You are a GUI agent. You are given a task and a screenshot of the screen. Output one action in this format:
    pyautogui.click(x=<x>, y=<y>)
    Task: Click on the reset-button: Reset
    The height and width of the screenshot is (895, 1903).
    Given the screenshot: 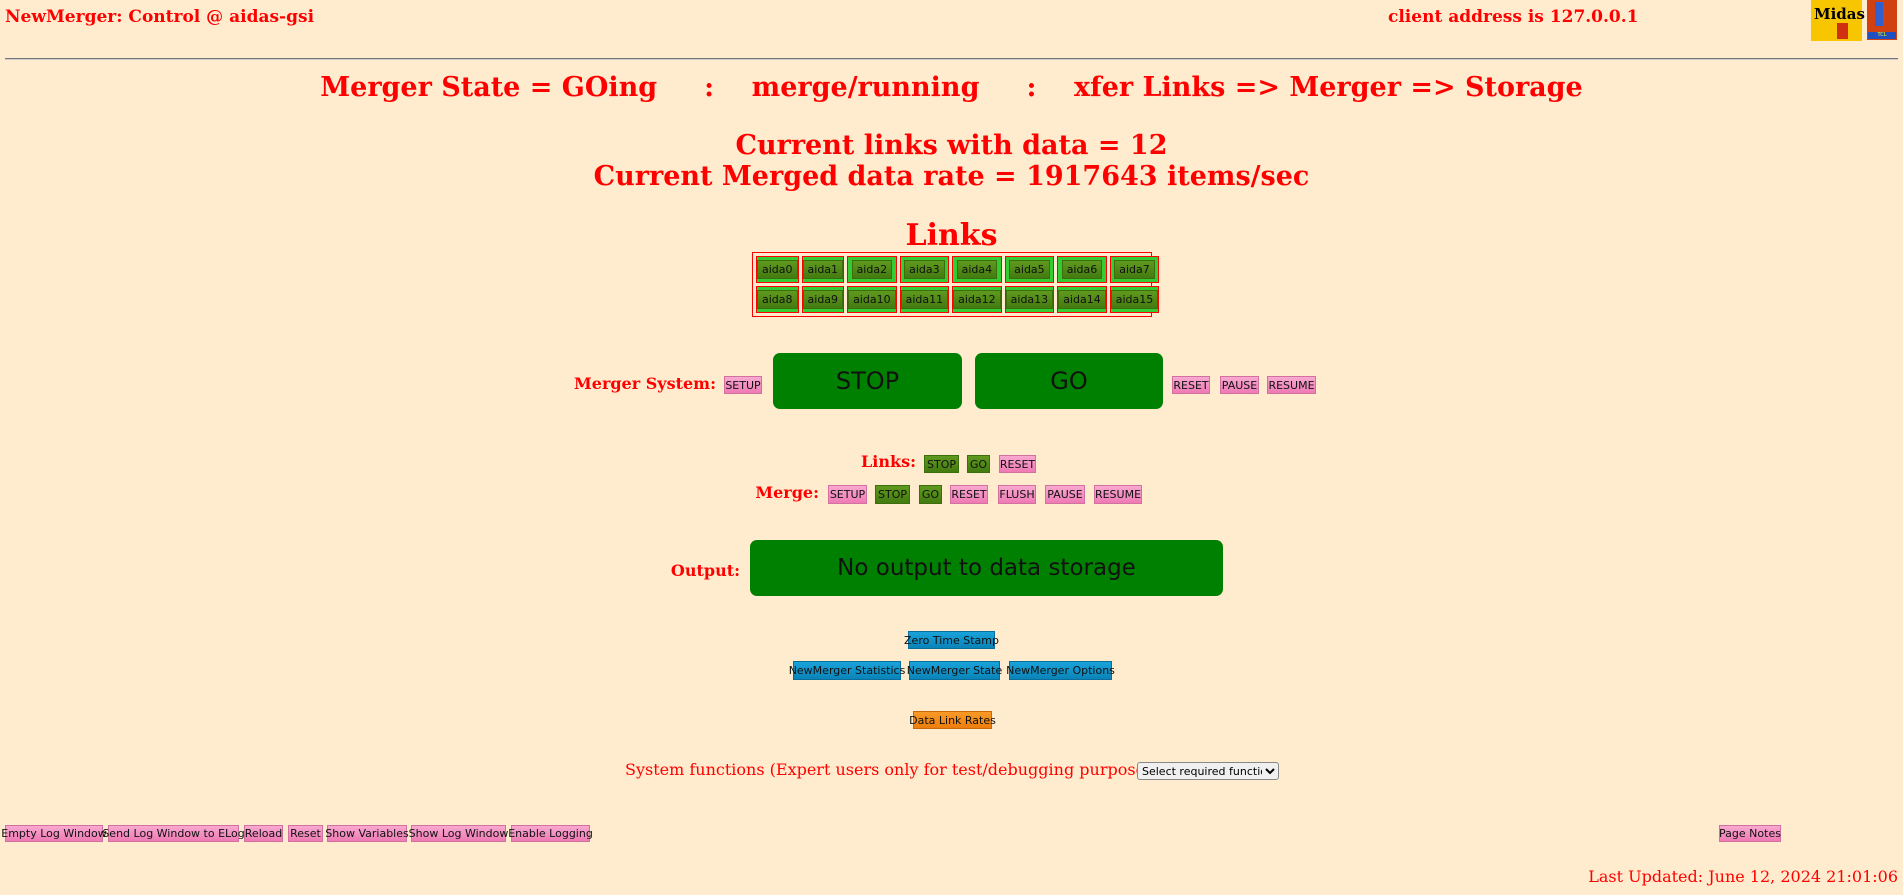 What is the action you would take?
    pyautogui.click(x=305, y=833)
    